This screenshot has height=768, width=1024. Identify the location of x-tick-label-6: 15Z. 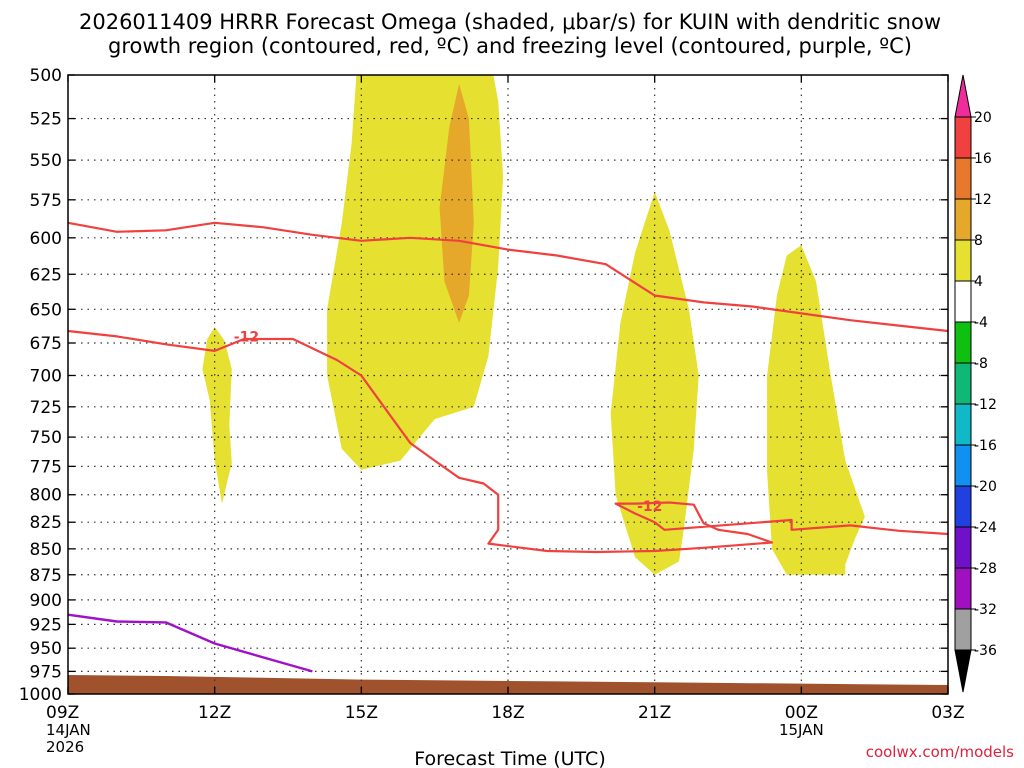
(361, 713).